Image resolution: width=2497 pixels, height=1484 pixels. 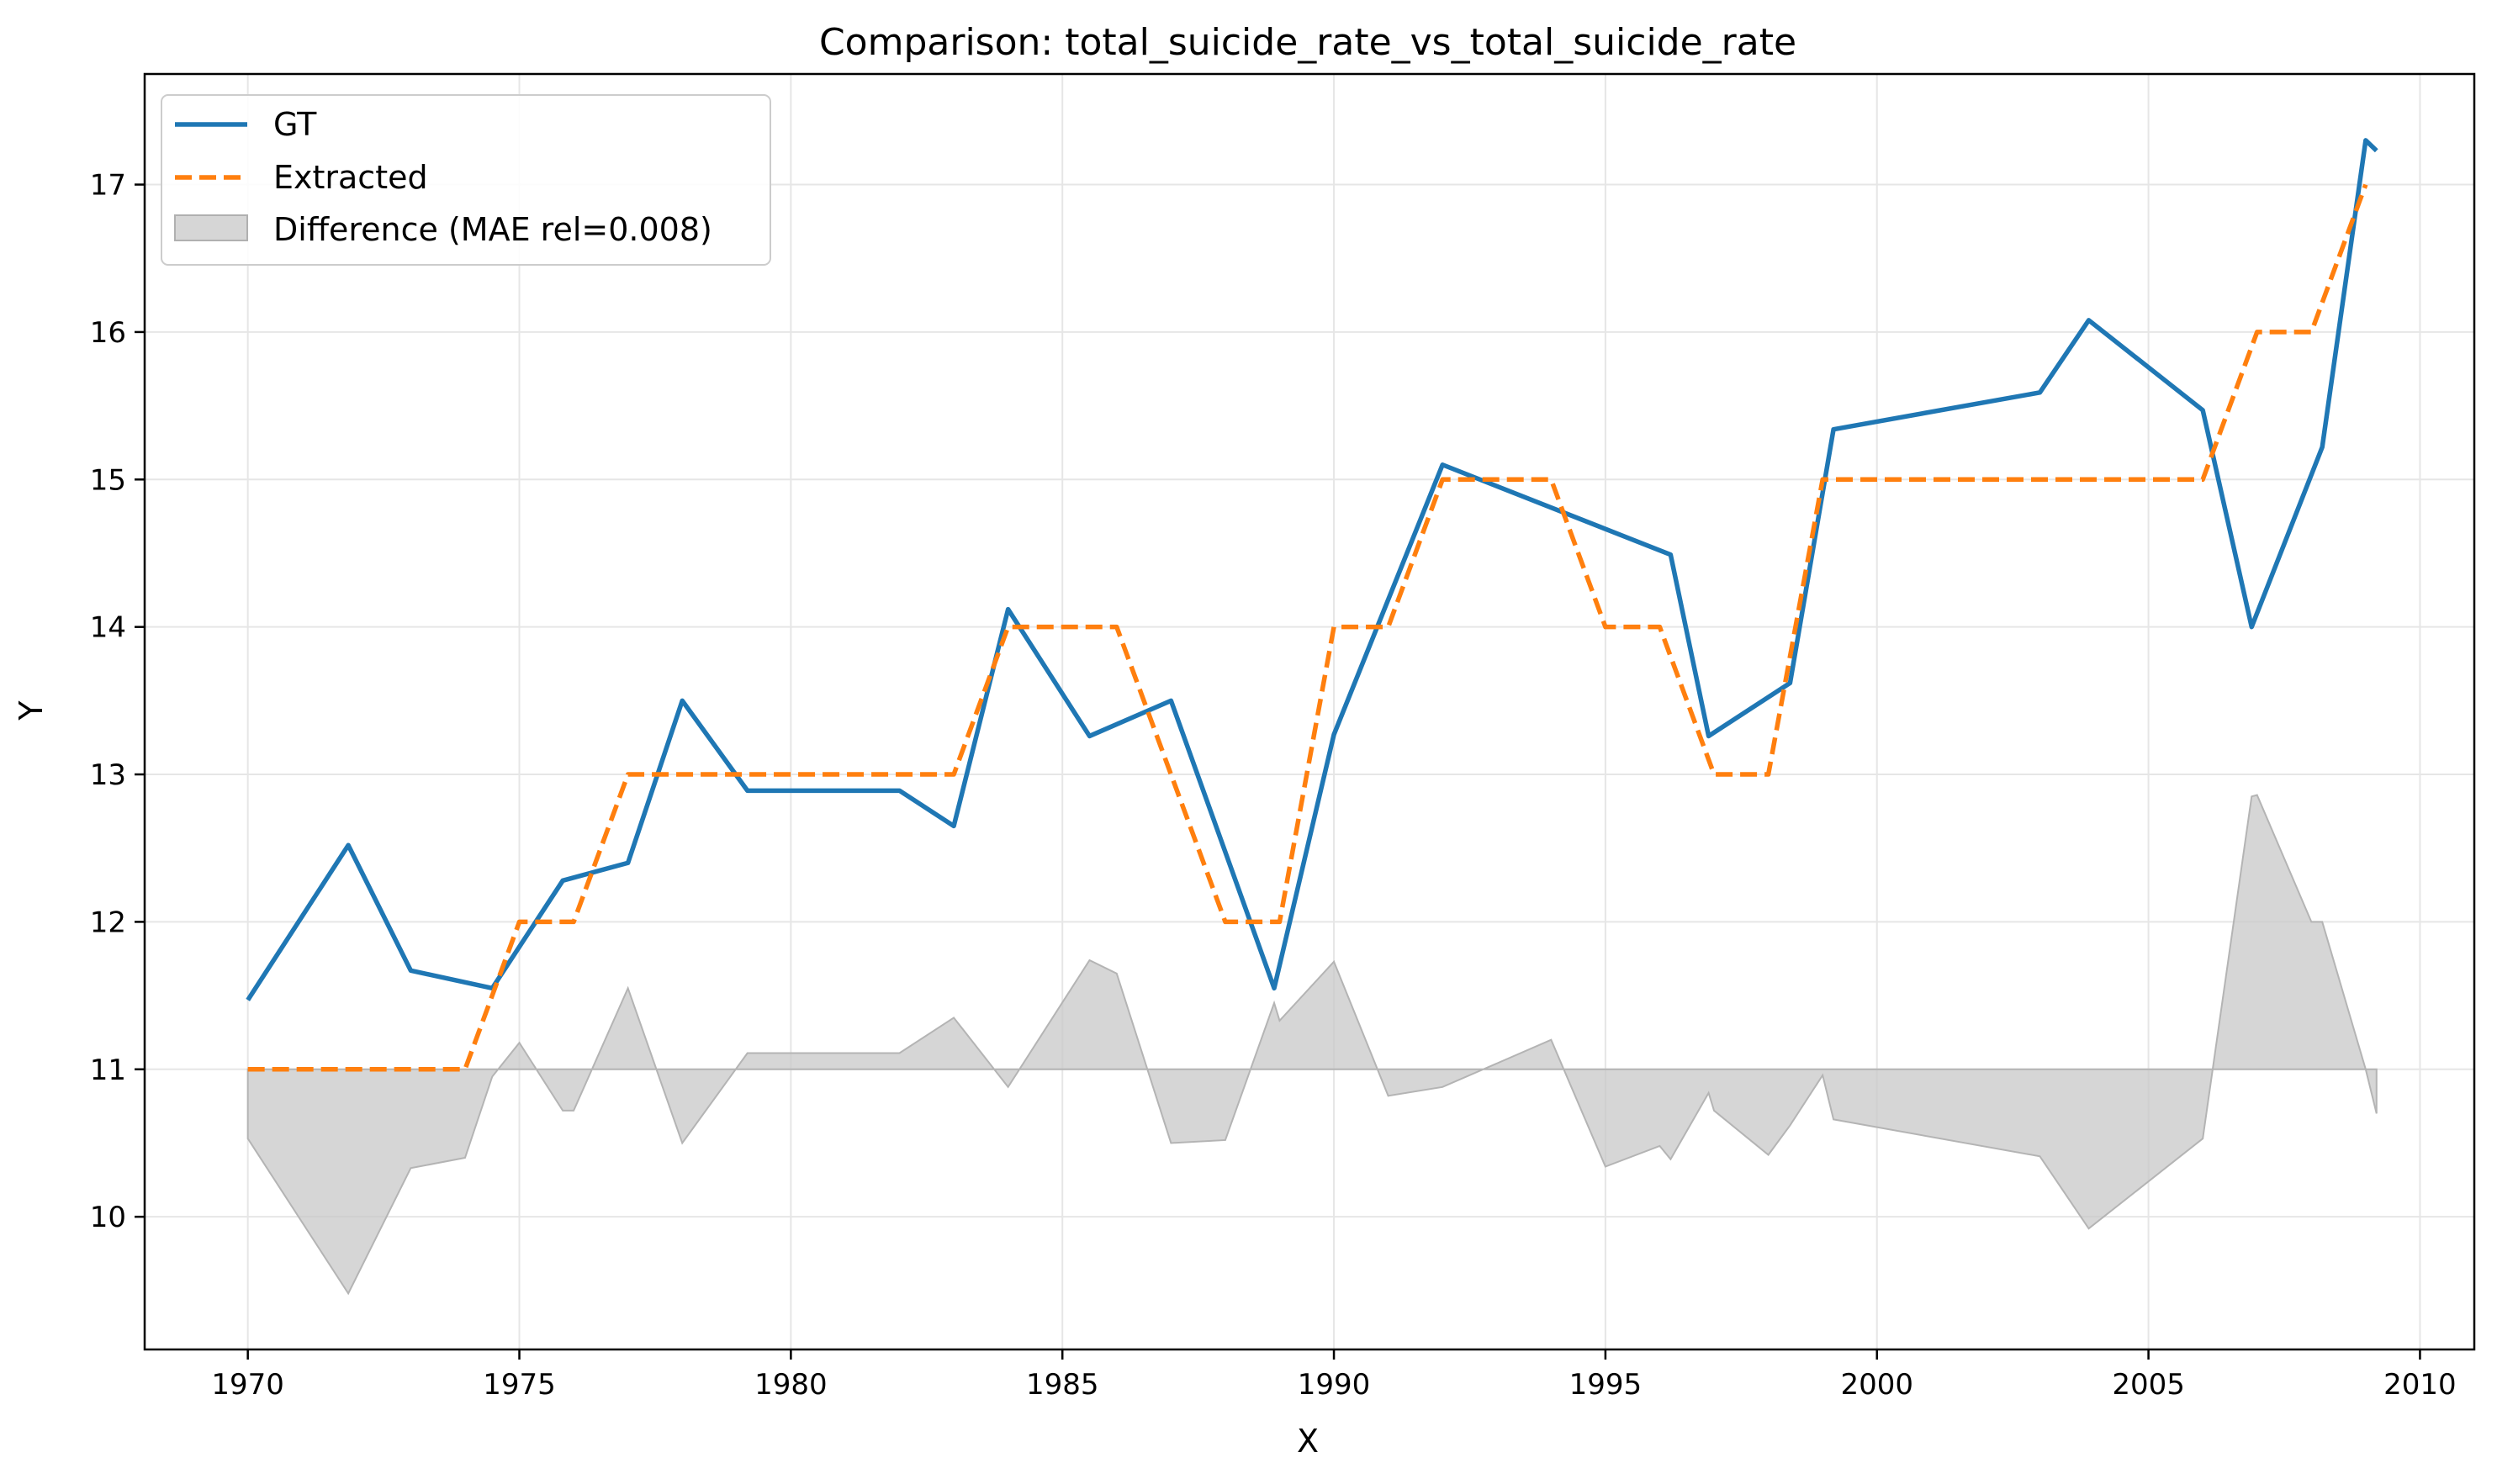 I want to click on y-tick-label: 10, so click(x=108, y=1217).